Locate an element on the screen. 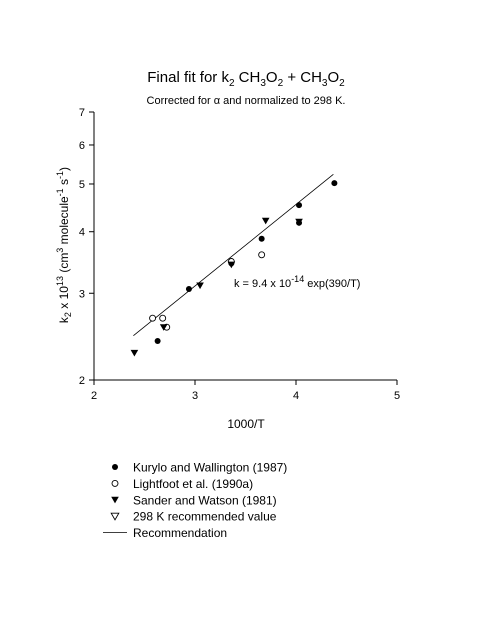  fit-line is located at coordinates (233, 255).